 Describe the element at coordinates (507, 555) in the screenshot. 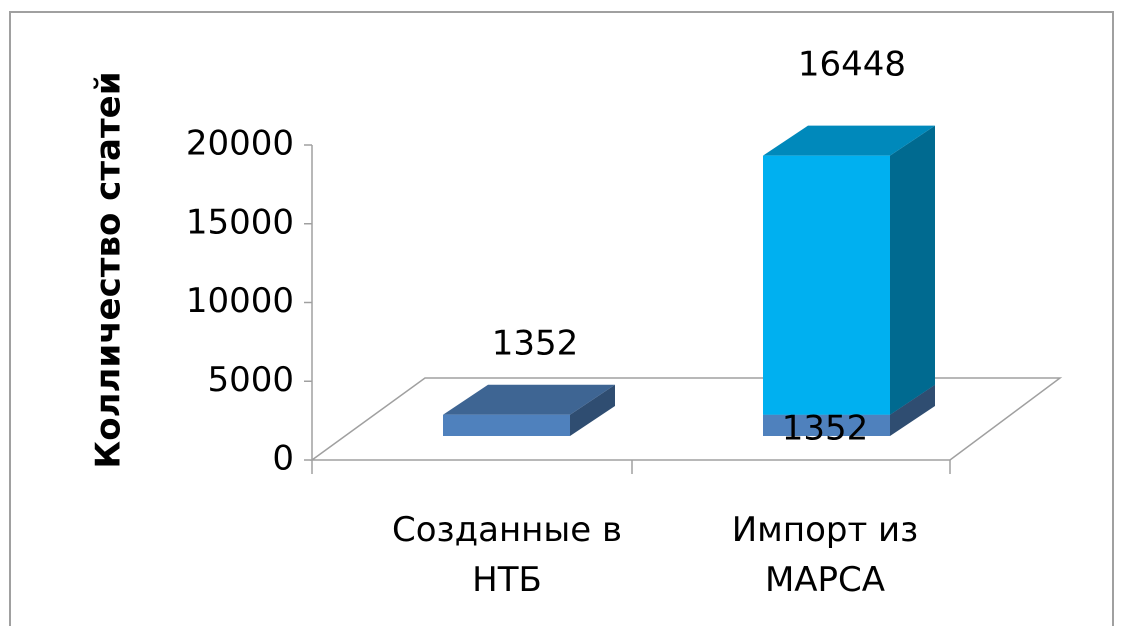

I see `x-tick-label: Созданные в НТБ` at that location.